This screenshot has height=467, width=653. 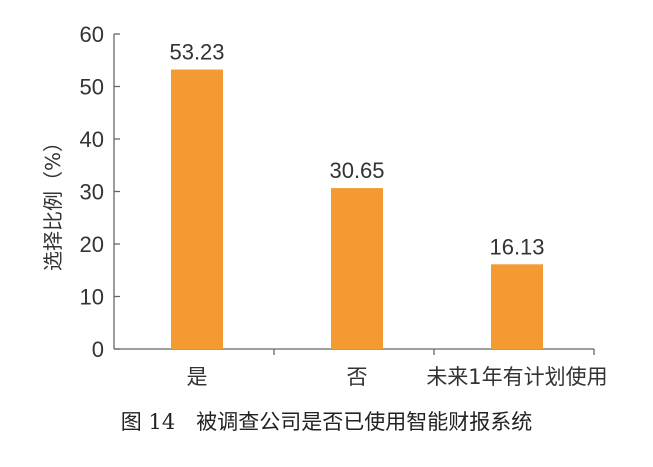 I want to click on y-tick-label: 0, so click(x=98, y=349).